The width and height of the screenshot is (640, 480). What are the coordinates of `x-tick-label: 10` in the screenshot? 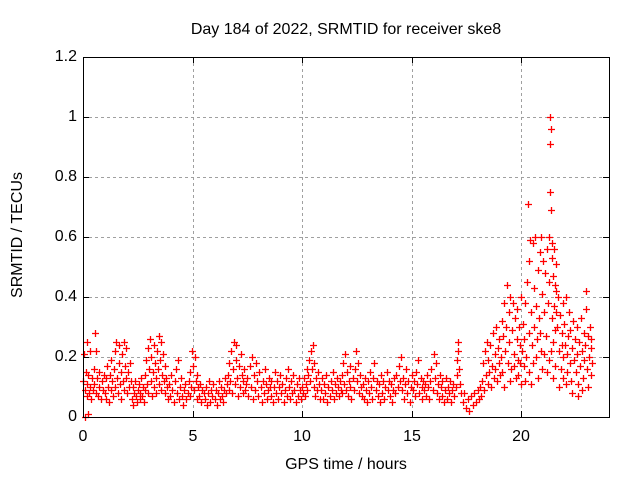 It's located at (302, 436).